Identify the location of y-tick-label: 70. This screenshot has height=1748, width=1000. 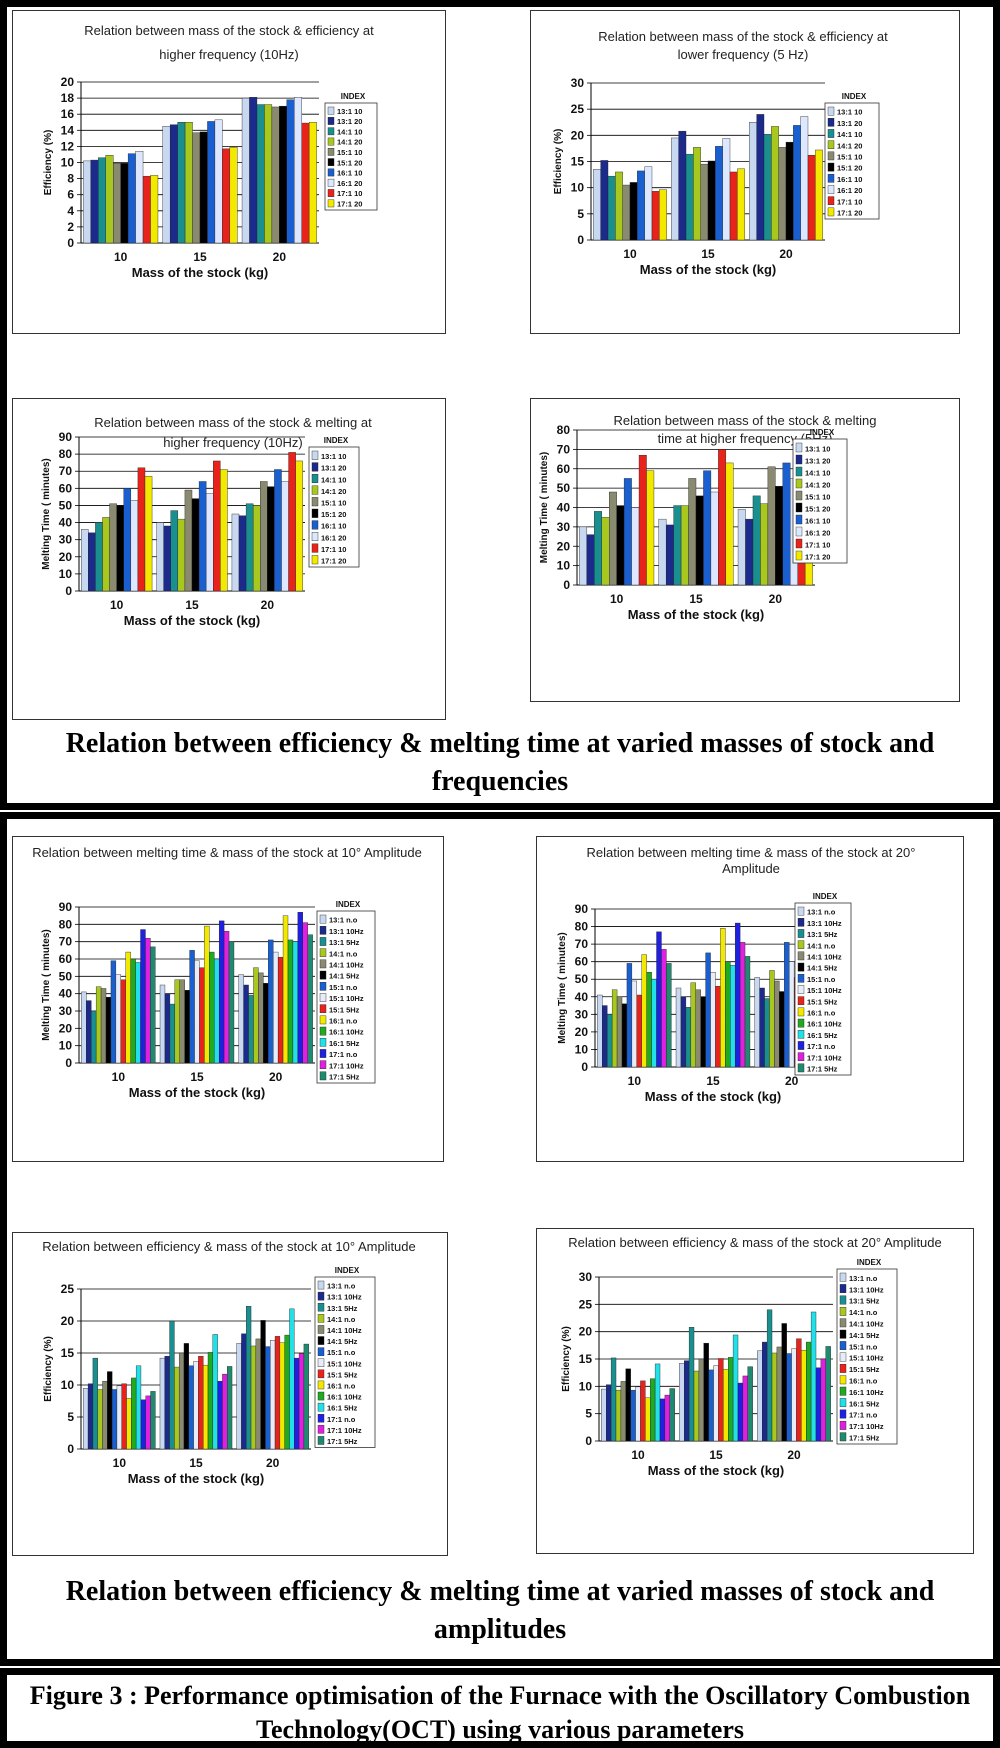
(564, 449).